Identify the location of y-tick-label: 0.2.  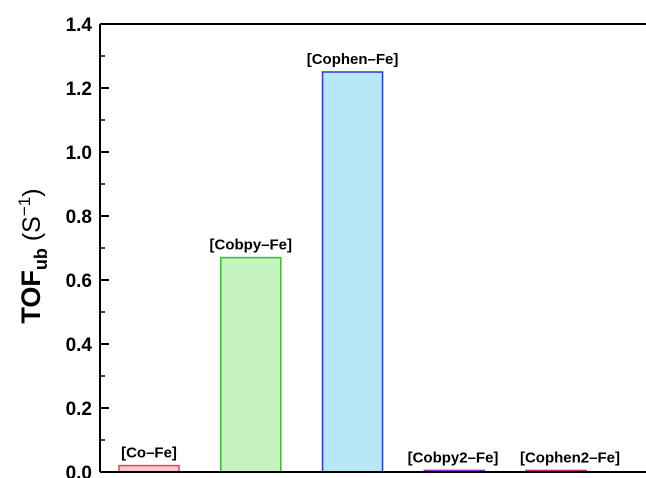
(79, 409).